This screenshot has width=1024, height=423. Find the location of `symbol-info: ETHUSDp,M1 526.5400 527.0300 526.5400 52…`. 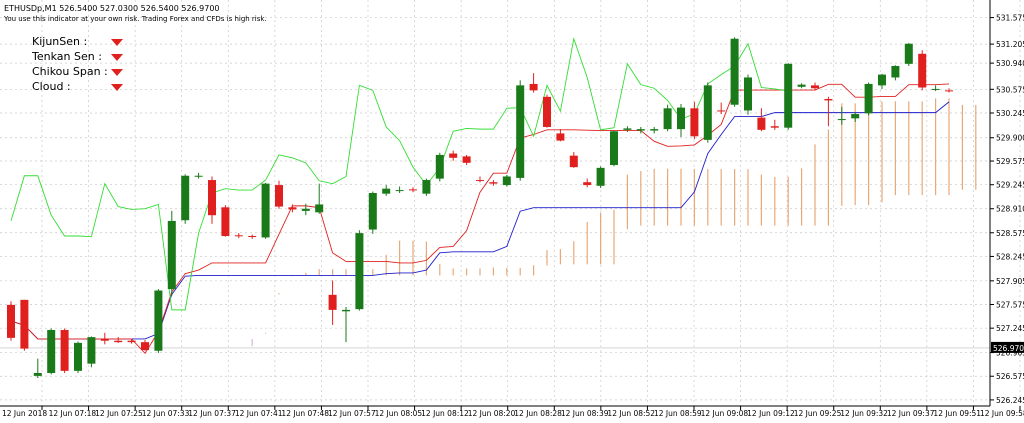

symbol-info: ETHUSDp,M1 526.5400 527.0300 526.5400 52… is located at coordinates (112, 8).